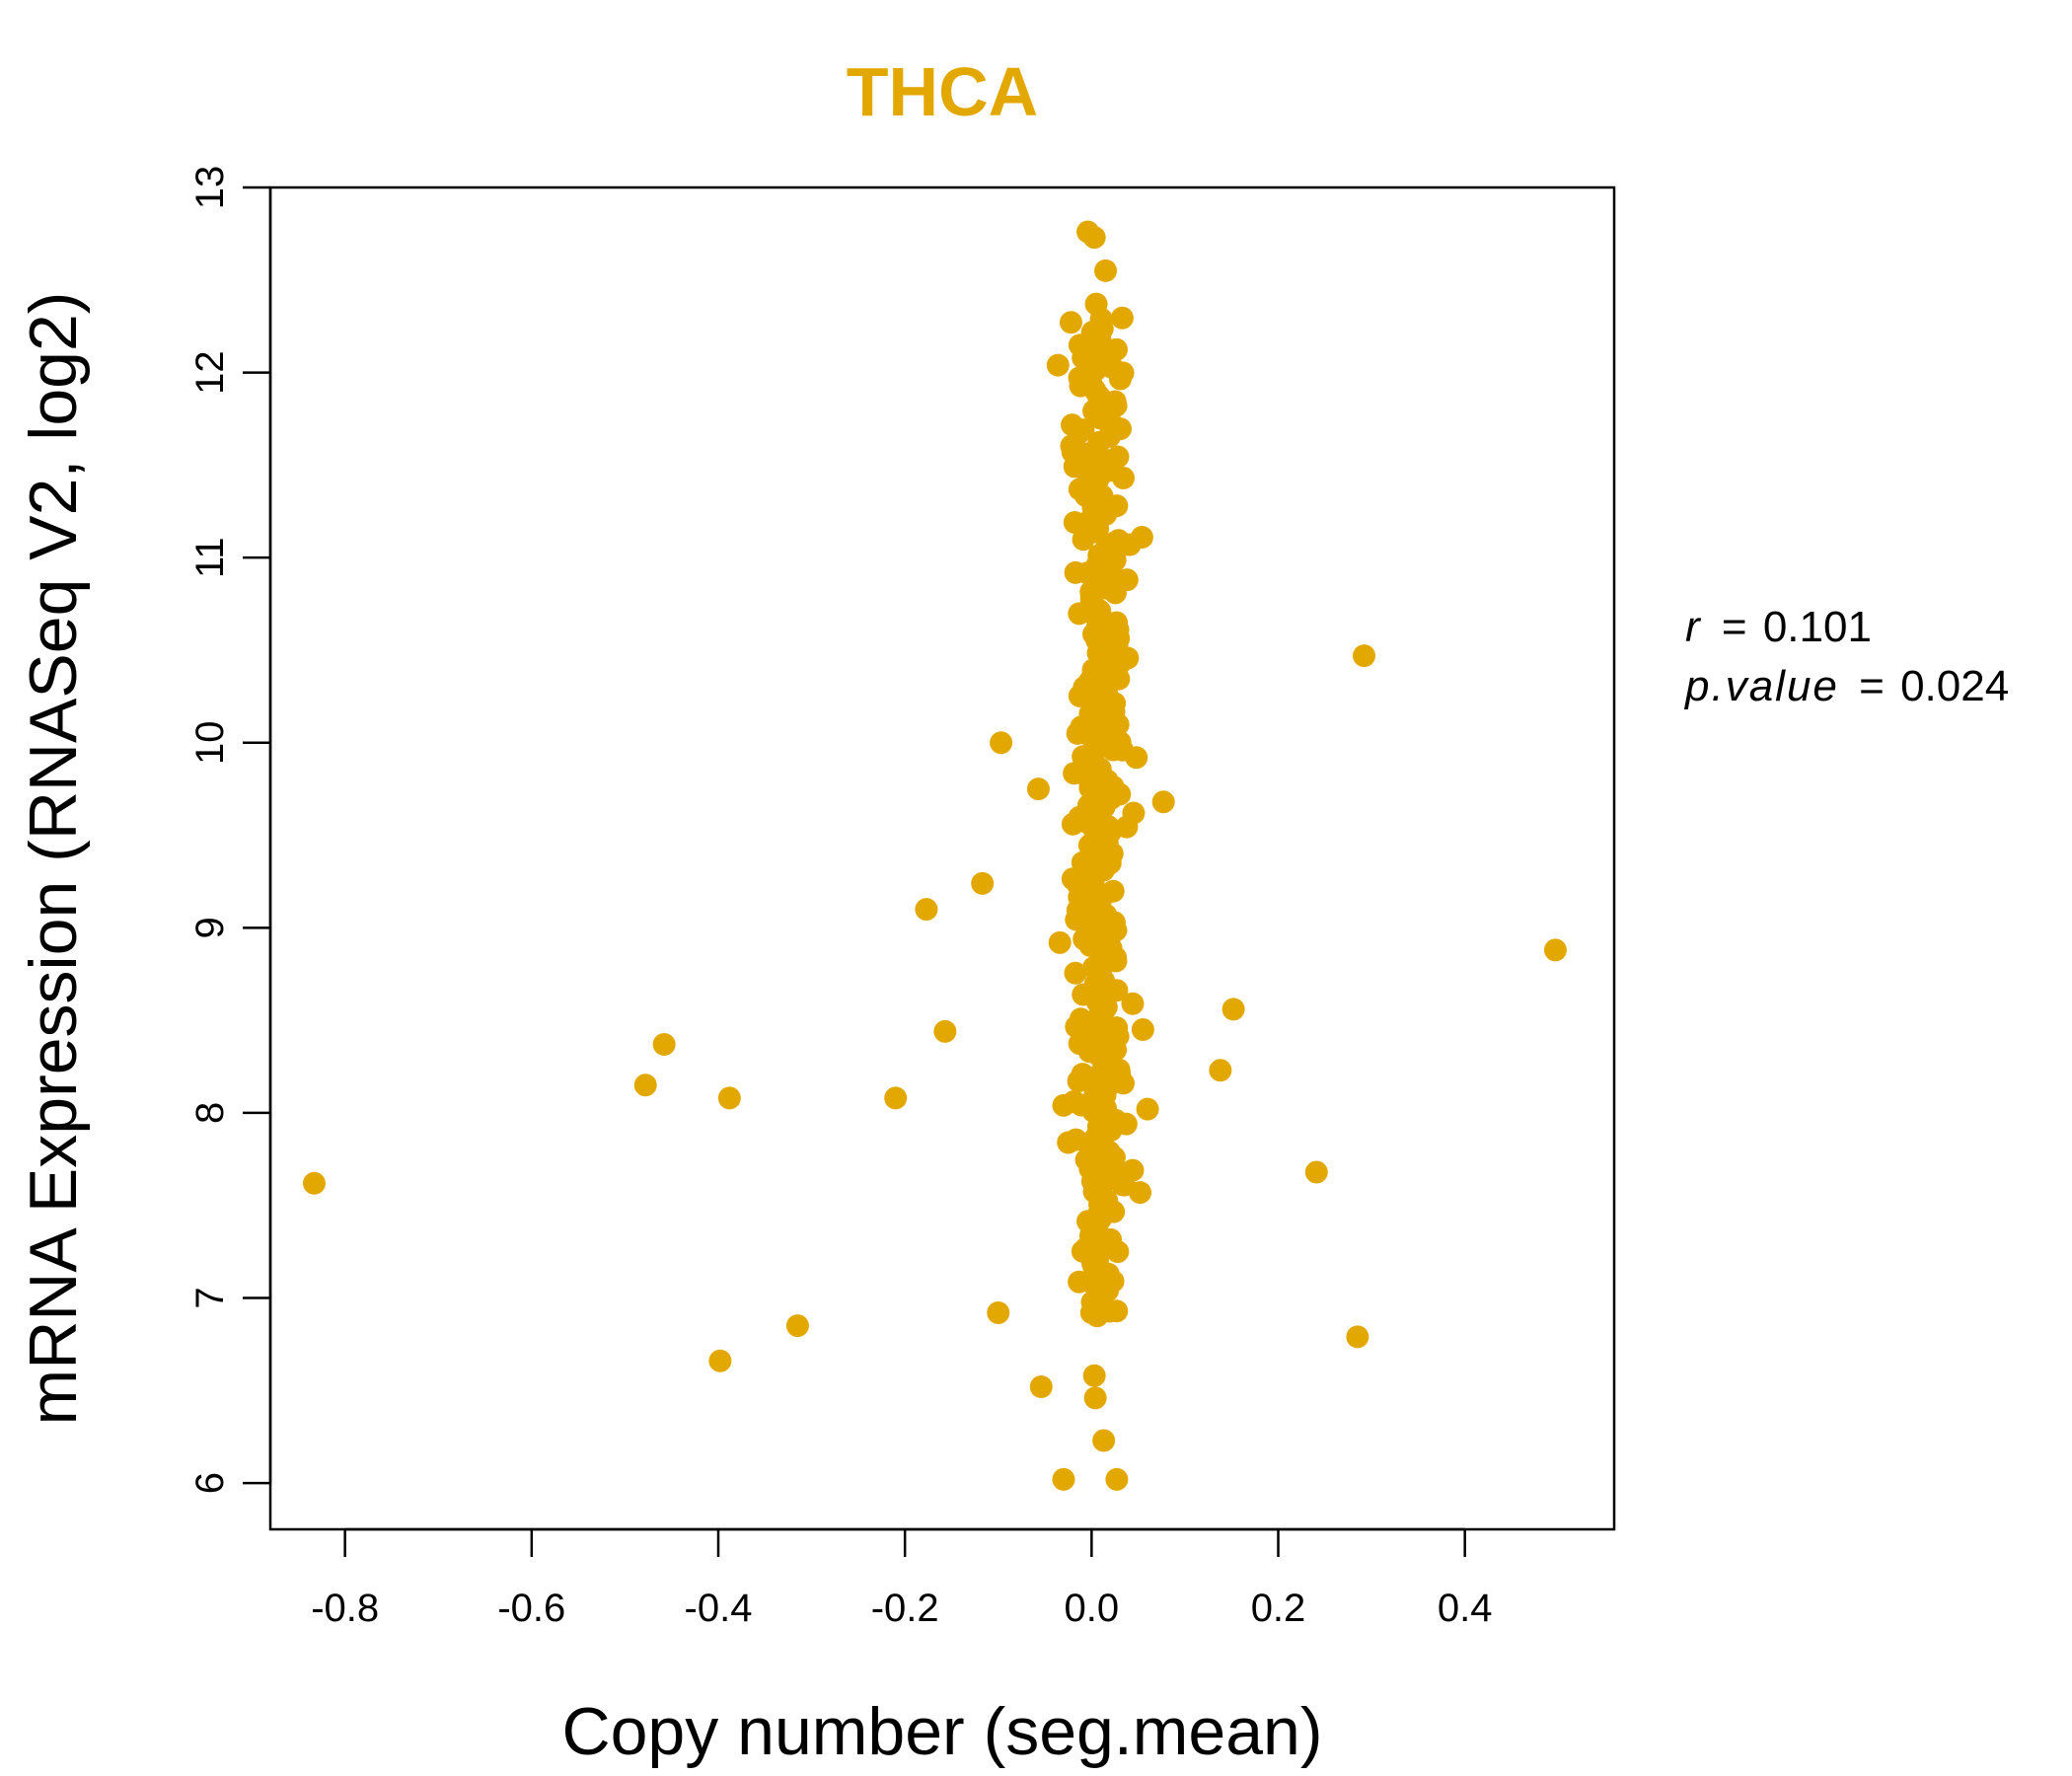 This screenshot has width=2072, height=1776. Describe the element at coordinates (902, 1579) in the screenshot. I see `x-axis: -0.8 -0.6 -0.4 -0.2 0.0 0.2 0.4` at that location.